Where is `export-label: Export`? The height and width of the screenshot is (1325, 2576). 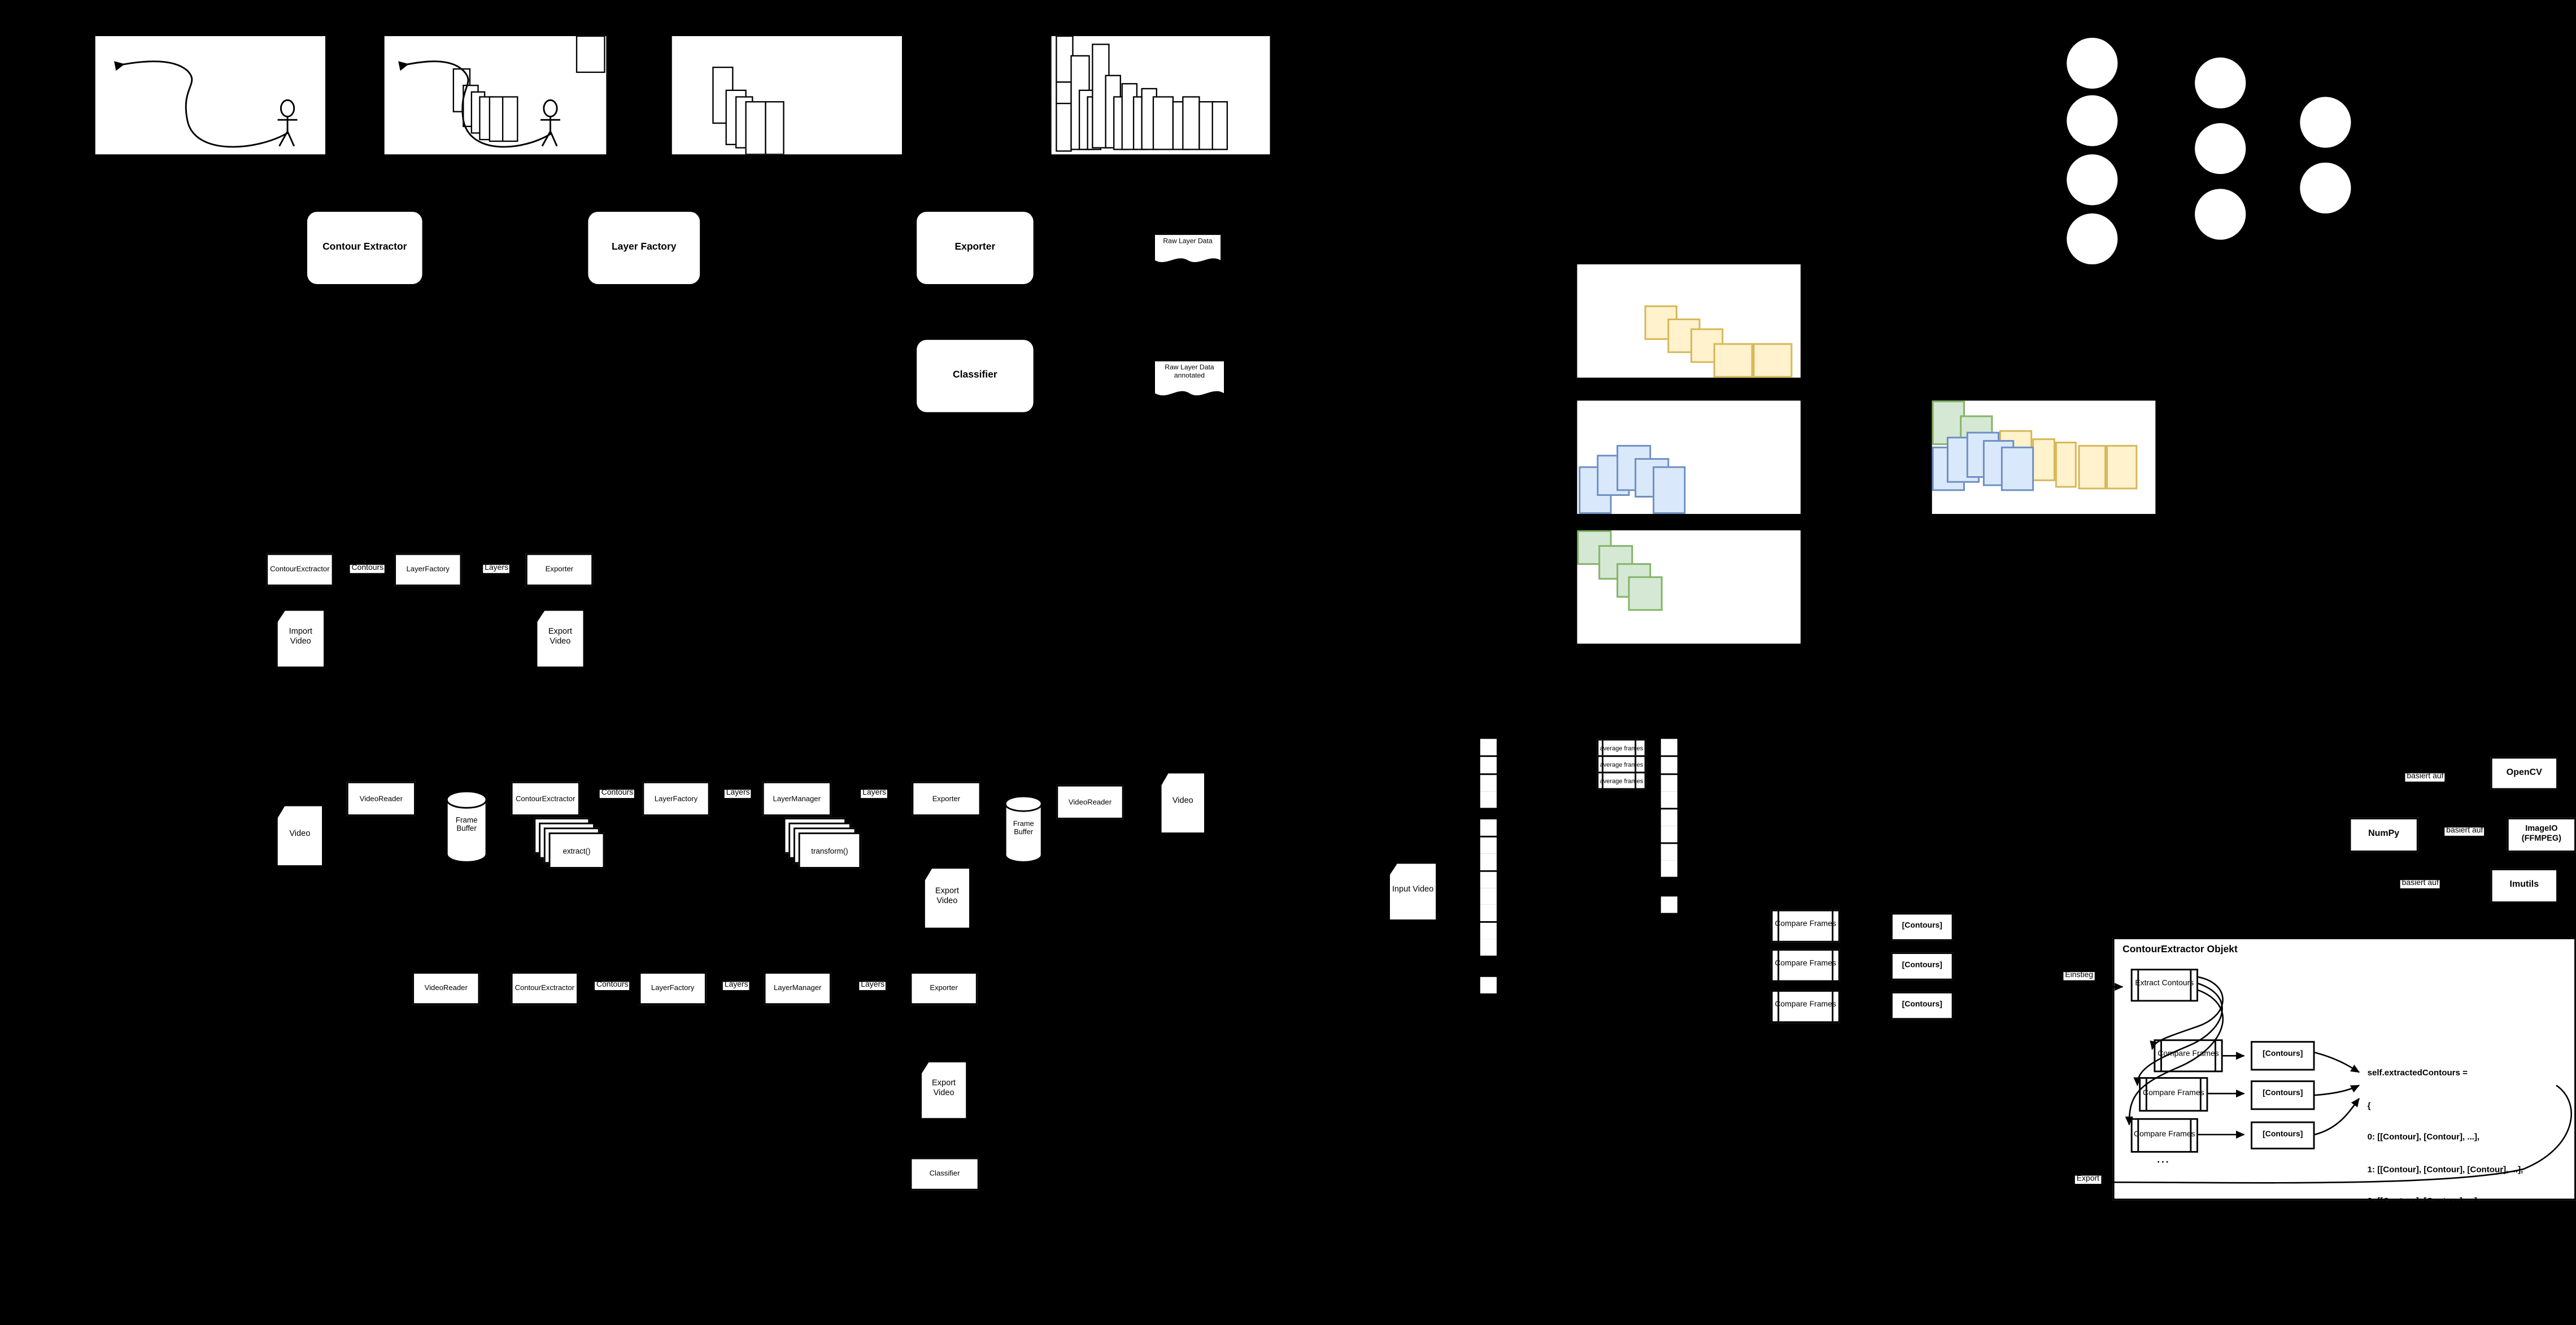
export-label: Export is located at coordinates (2087, 1179).